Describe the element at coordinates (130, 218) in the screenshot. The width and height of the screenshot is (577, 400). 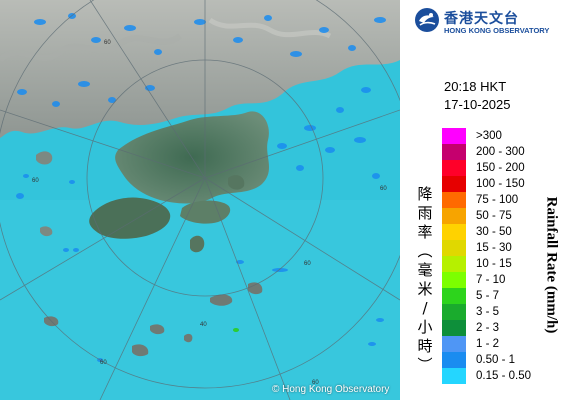
I see `lantau-island` at that location.